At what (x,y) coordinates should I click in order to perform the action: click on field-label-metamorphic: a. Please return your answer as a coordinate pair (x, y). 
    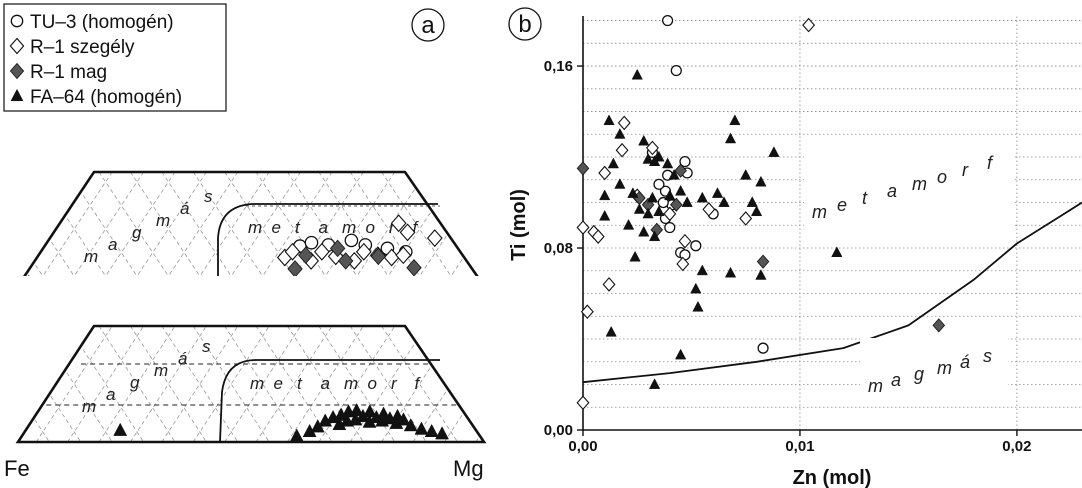
    Looking at the image, I should click on (325, 383).